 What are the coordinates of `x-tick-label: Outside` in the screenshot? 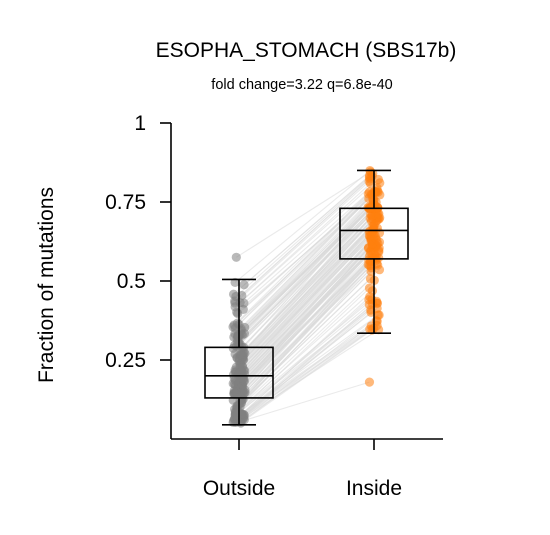 It's located at (239, 488).